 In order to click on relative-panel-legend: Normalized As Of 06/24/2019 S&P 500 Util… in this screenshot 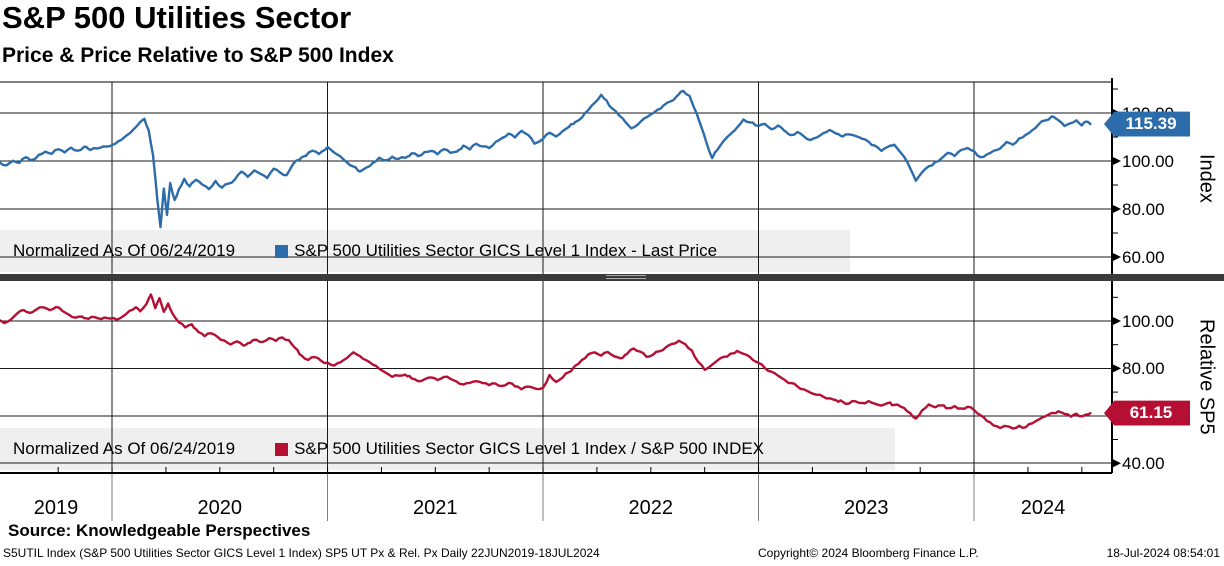, I will do `click(454, 449)`.